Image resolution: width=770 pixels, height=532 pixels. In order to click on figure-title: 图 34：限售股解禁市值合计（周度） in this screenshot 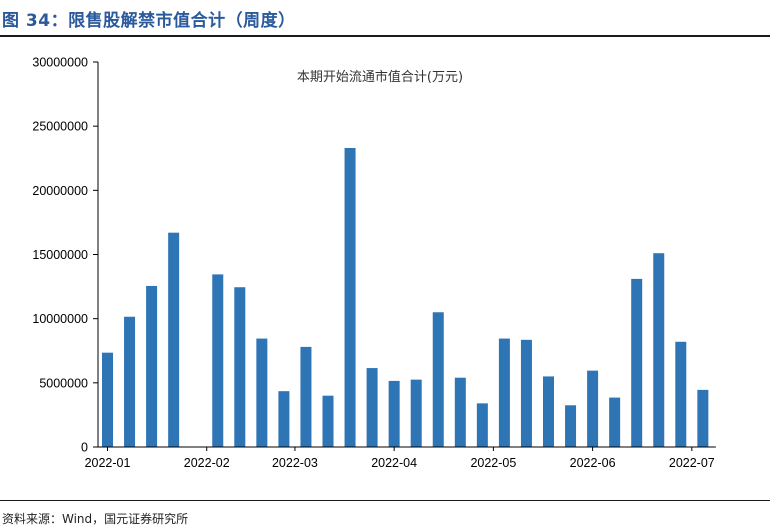, I will do `click(149, 21)`.